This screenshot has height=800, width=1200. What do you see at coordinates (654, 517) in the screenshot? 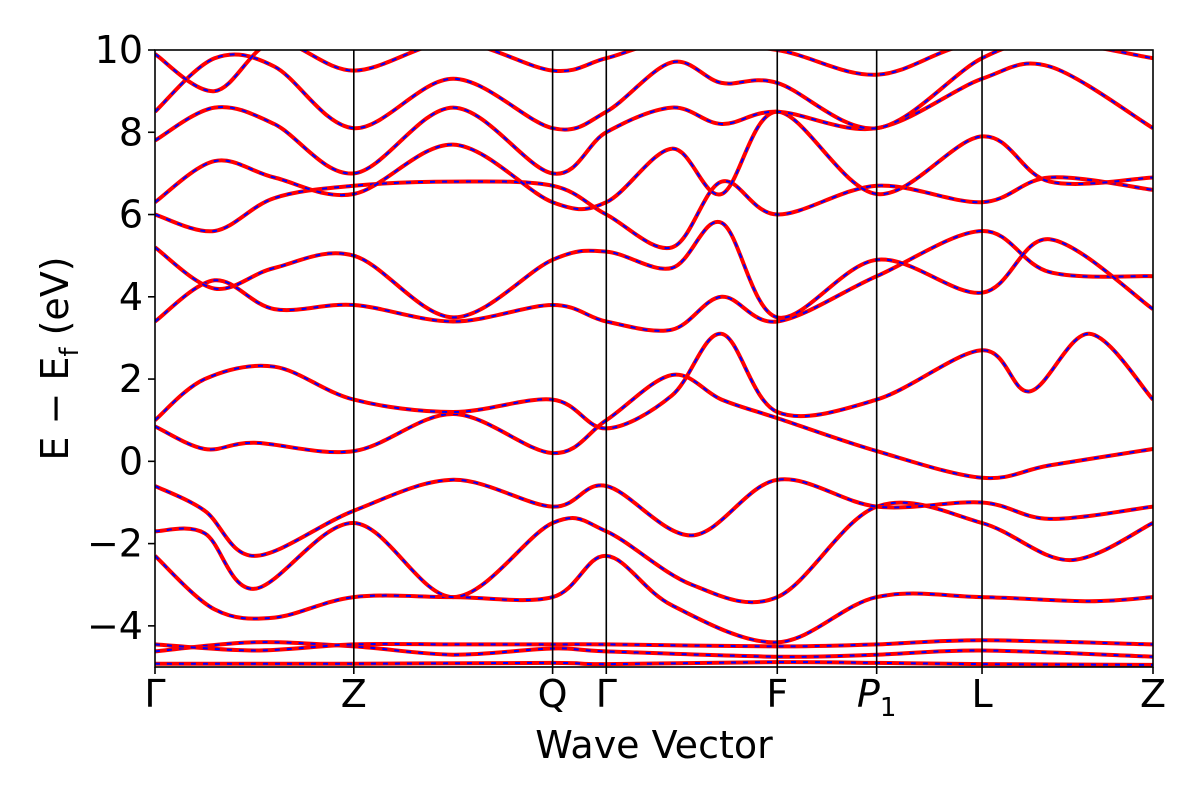
I see `band-6-dft-line` at bounding box center [654, 517].